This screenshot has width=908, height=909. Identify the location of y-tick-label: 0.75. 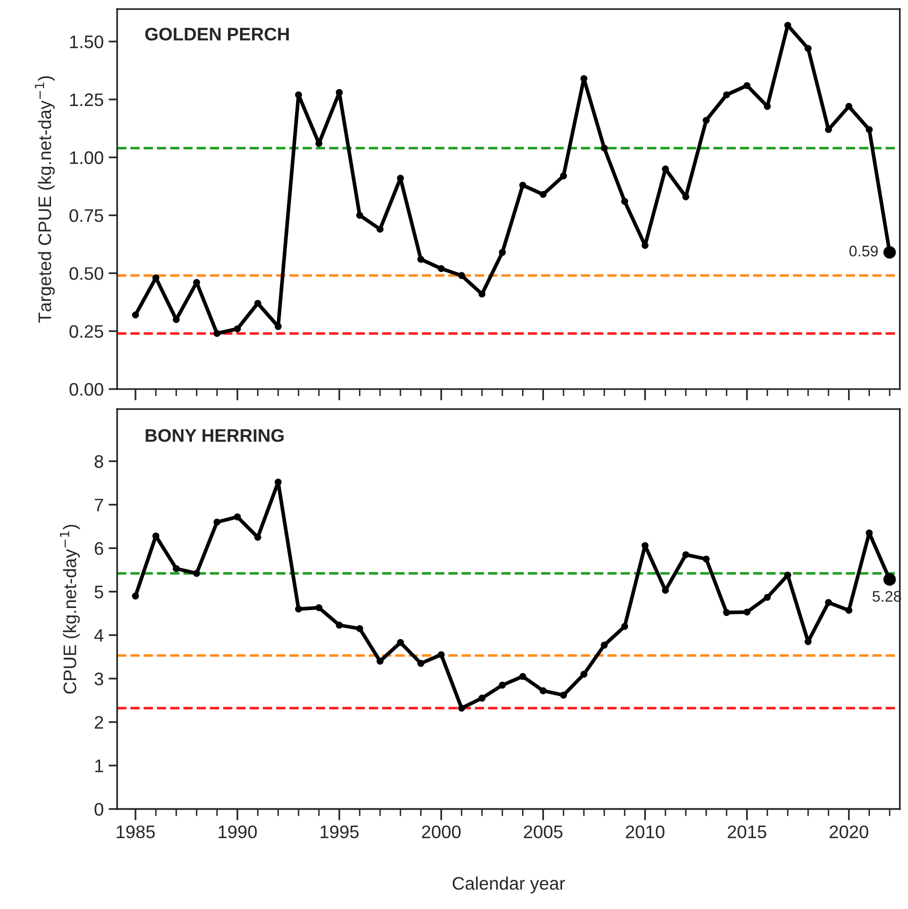
(87, 215).